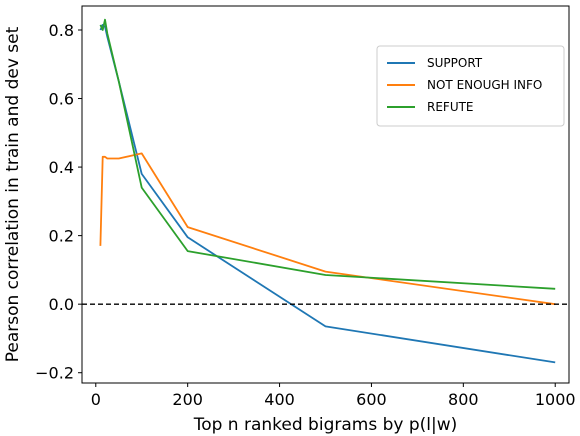 Image resolution: width=580 pixels, height=436 pixels. I want to click on y-tick-label: 0.8, so click(61, 30).